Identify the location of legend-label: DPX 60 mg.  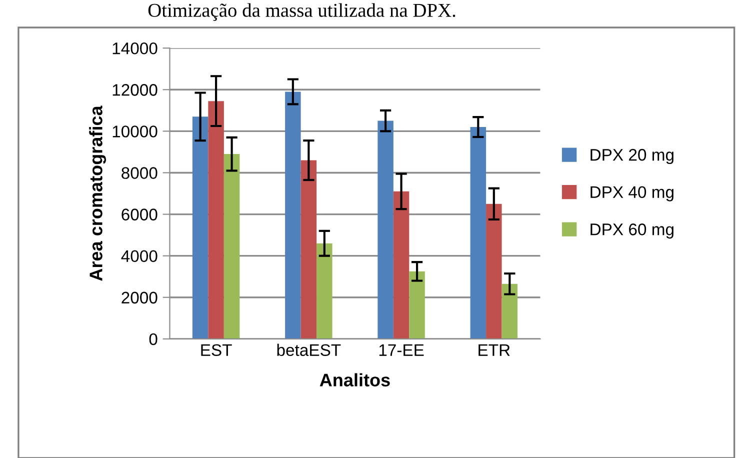
(632, 231).